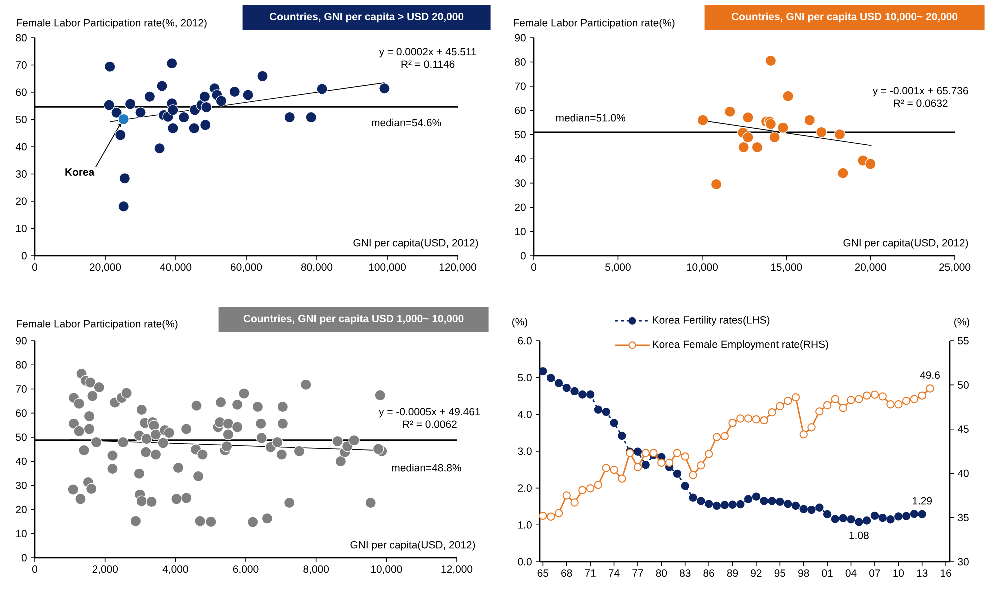 This screenshot has width=990, height=591. What do you see at coordinates (457, 570) in the screenshot?
I see `x-tick-label: 12,000` at bounding box center [457, 570].